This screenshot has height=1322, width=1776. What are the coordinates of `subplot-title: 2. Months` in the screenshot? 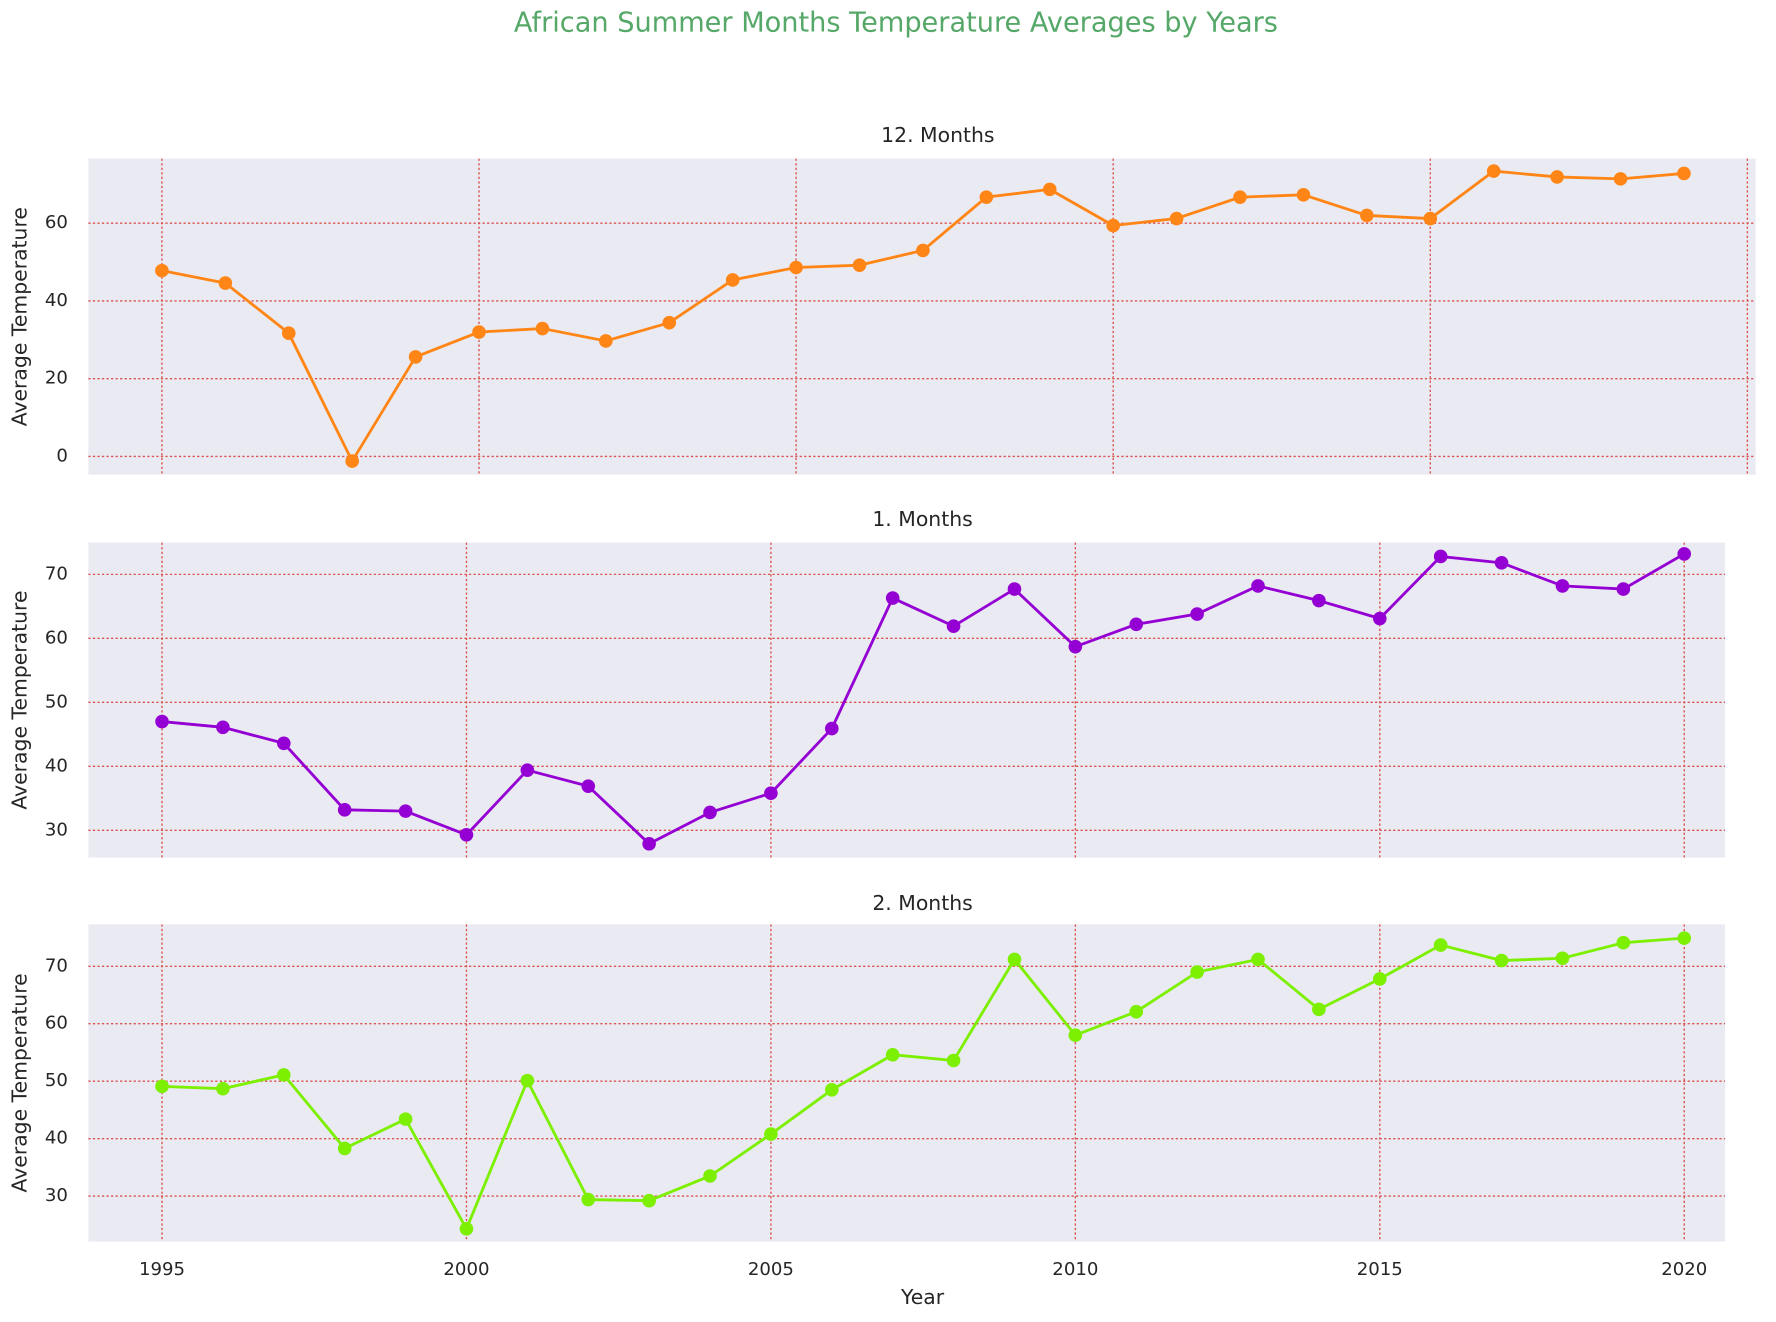 It's located at (922, 903).